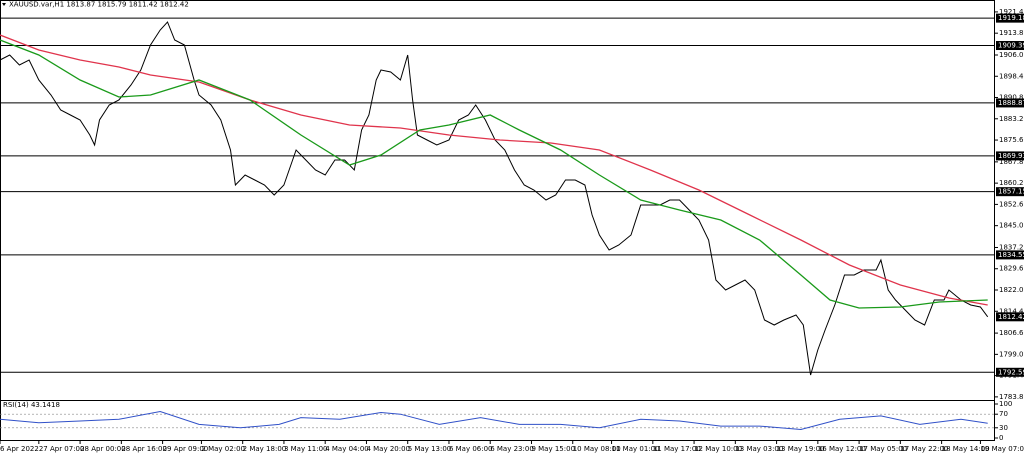 Image resolution: width=1024 pixels, height=453 pixels. I want to click on level-label: 1888.87, so click(1011, 103).